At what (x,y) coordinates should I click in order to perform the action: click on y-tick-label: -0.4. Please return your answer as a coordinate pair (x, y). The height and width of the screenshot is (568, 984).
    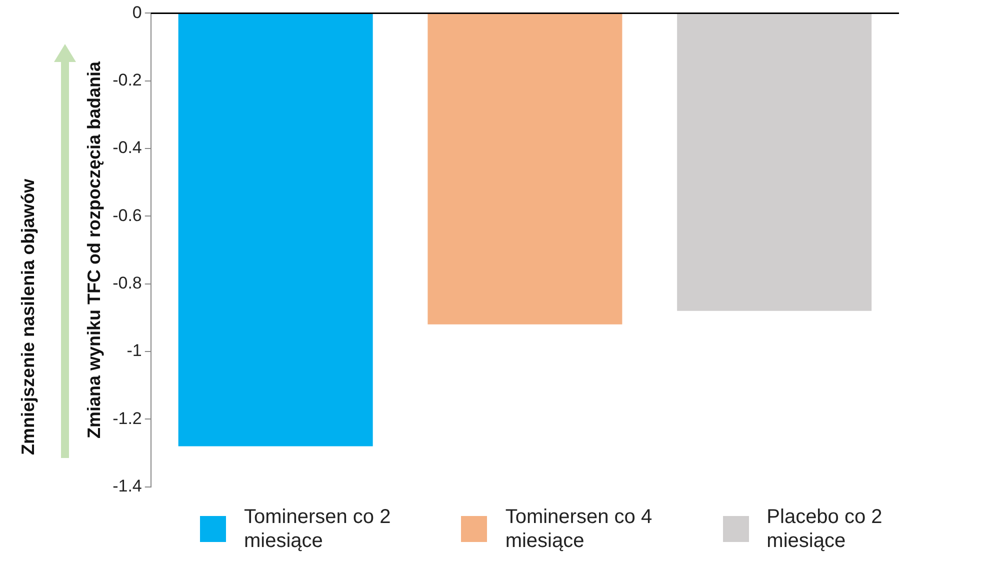
    Looking at the image, I should click on (127, 148).